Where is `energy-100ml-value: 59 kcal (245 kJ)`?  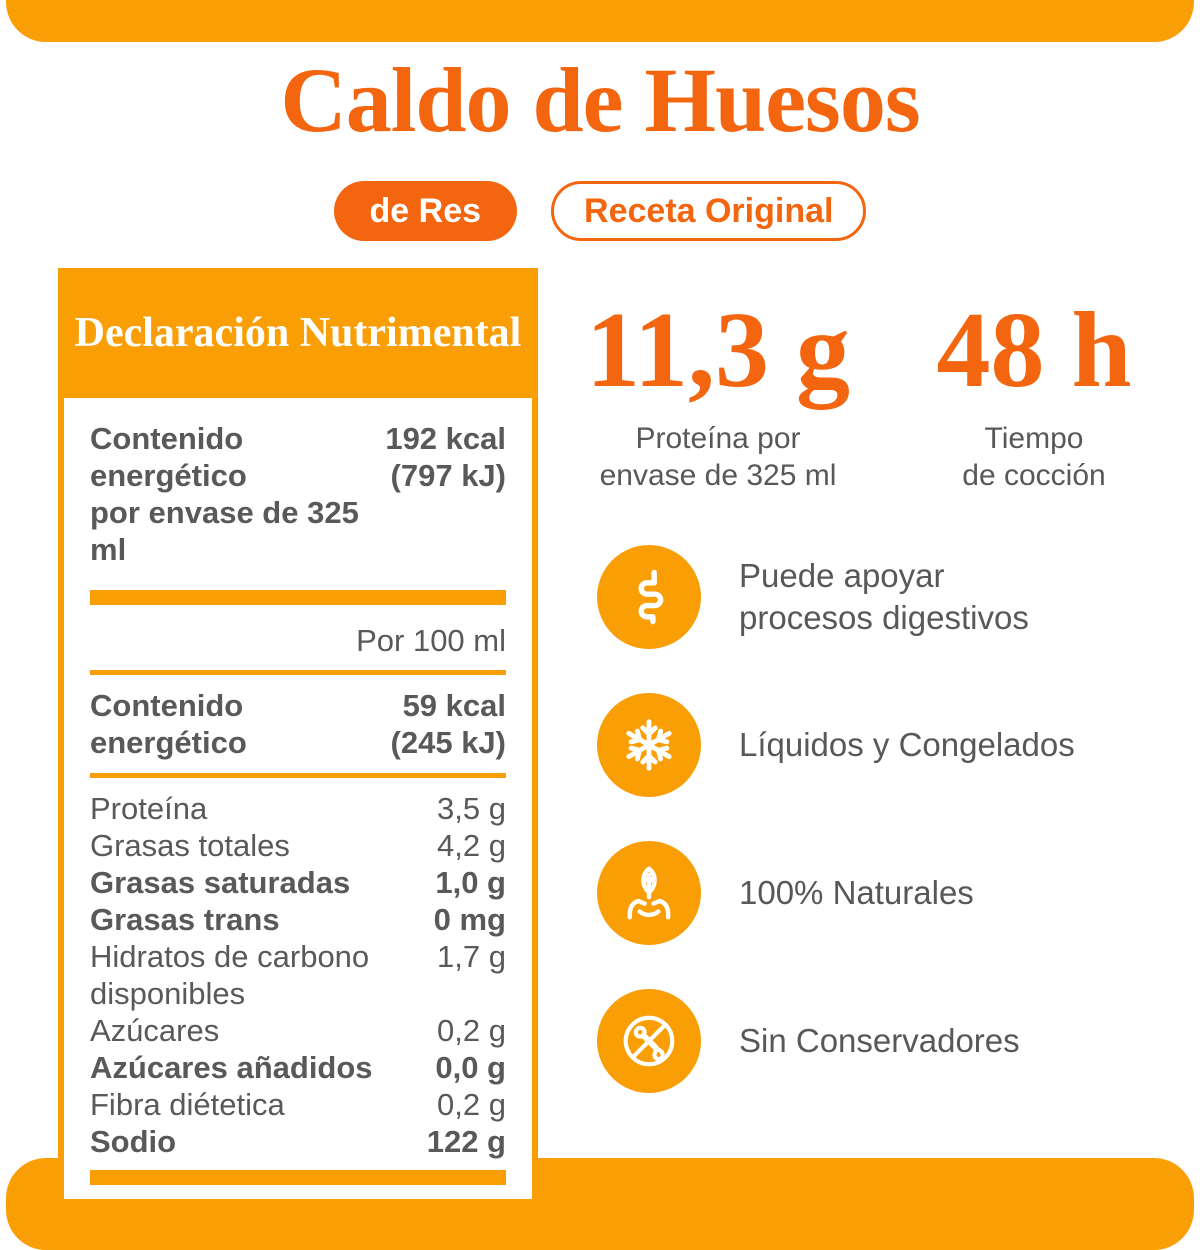 energy-100ml-value: 59 kcal (245 kJ) is located at coordinates (448, 724).